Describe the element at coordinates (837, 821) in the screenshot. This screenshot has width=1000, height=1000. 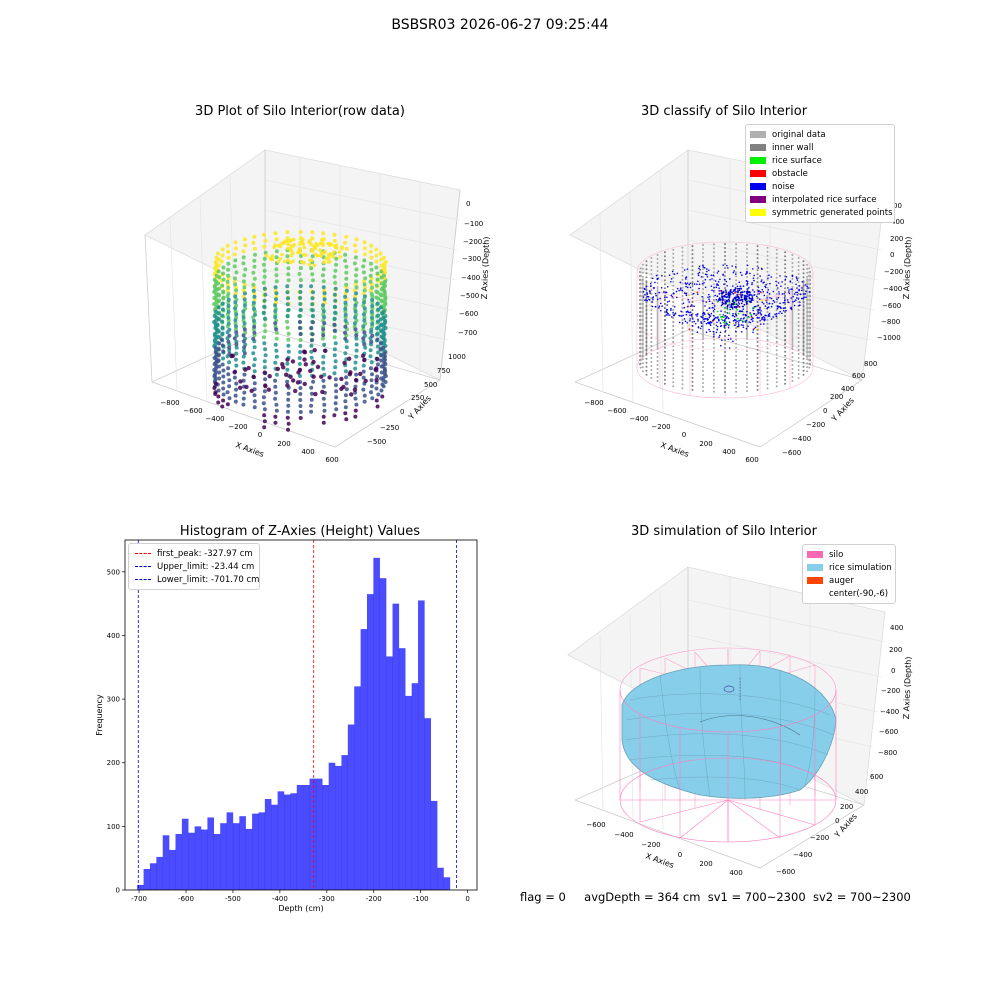
I see `y-tick-label: 0` at that location.